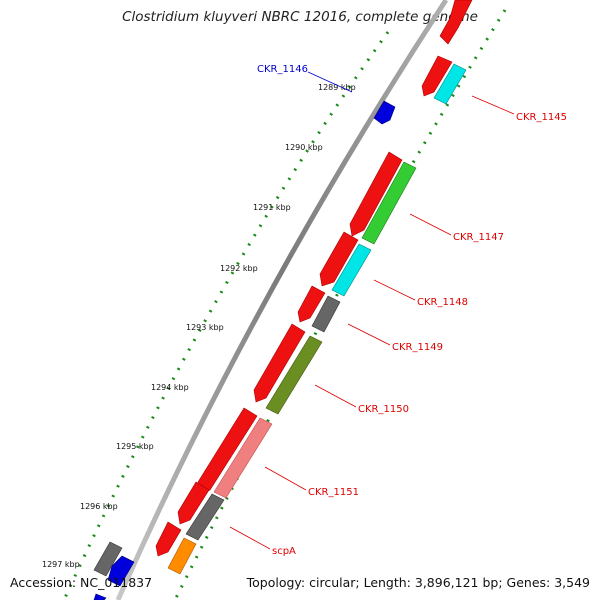 The width and height of the screenshot is (600, 600). I want to click on tick-label: 1291 kbp, so click(272, 207).